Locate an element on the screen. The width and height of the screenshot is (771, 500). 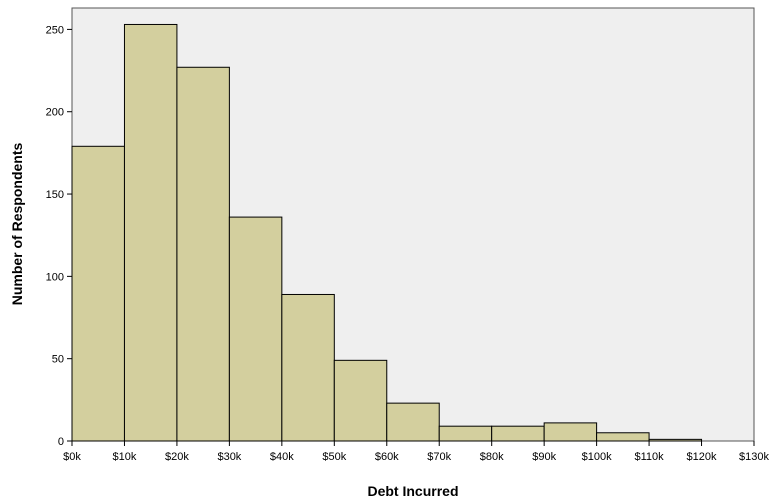
x-tick-label: $40k is located at coordinates (282, 457).